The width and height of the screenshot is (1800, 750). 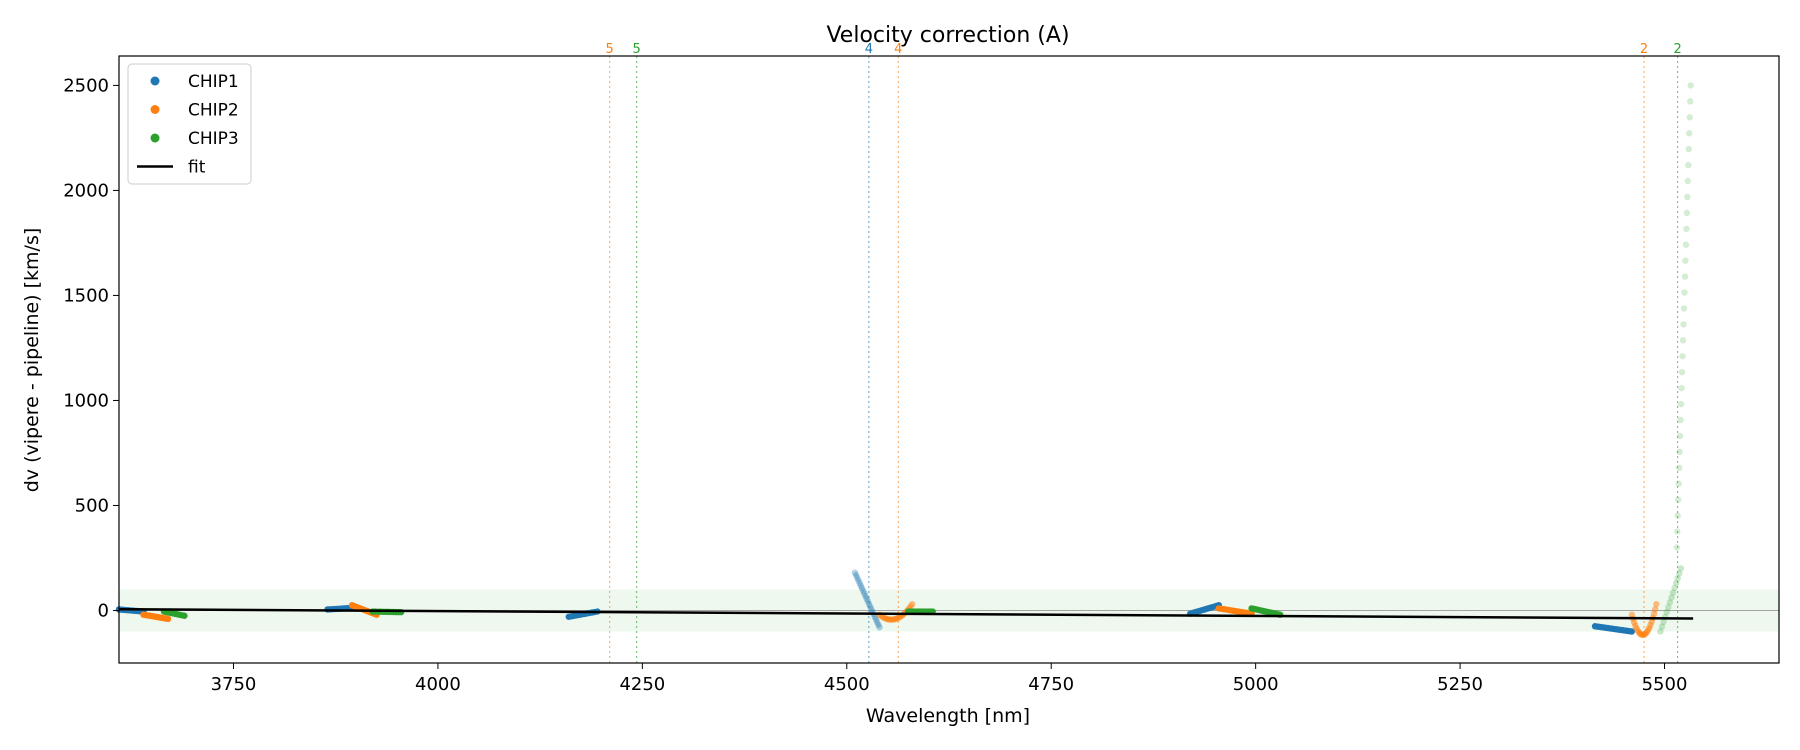 I want to click on legend: CHIP1 CHIP2 CHIP3 fit, so click(x=189, y=124).